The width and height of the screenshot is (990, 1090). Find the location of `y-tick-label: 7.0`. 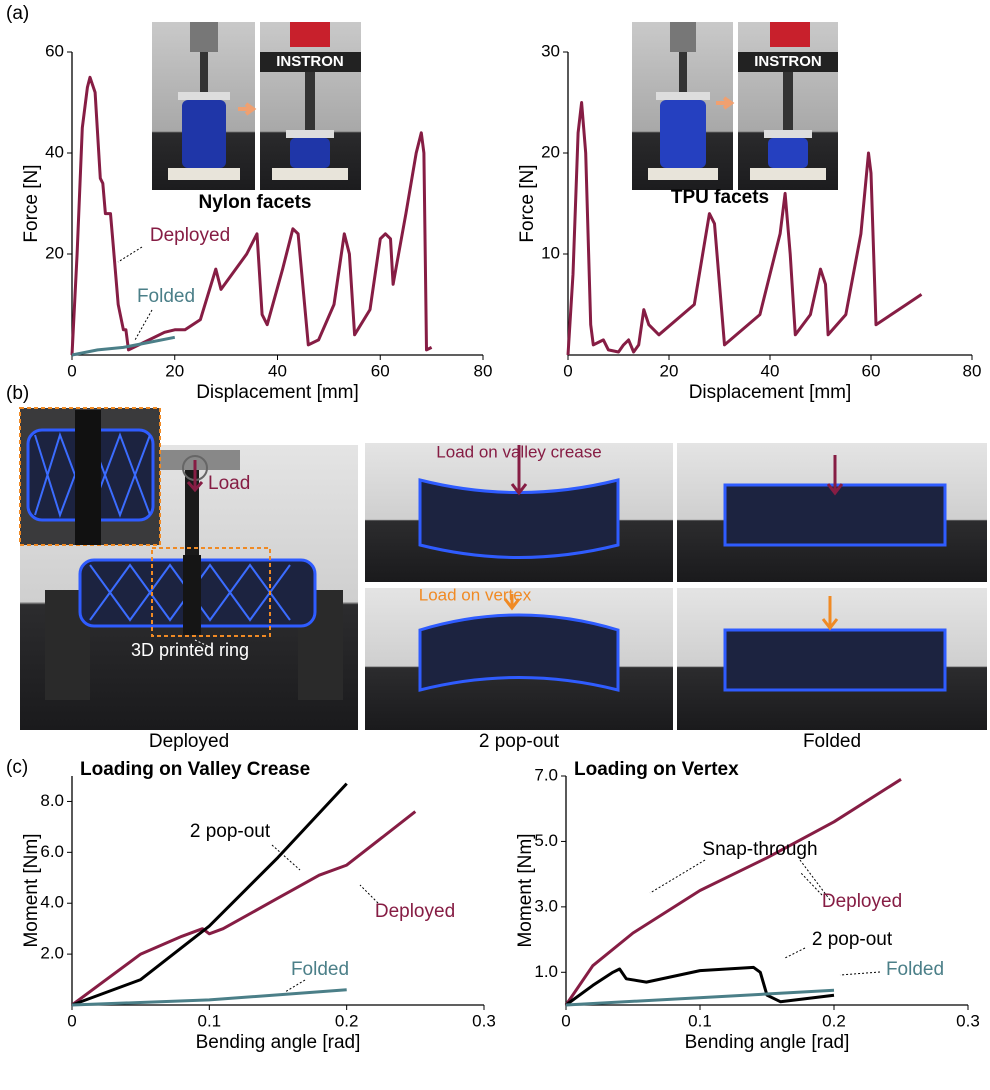

y-tick-label: 7.0 is located at coordinates (546, 774).